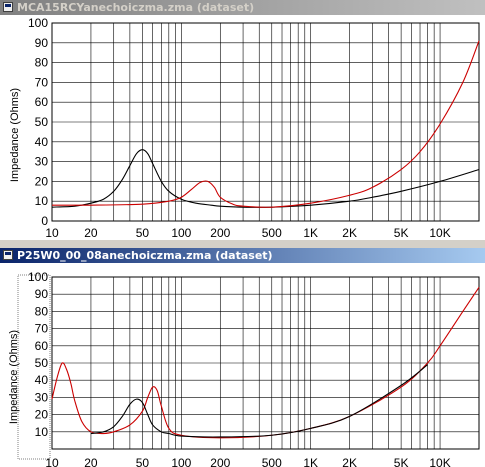 This screenshot has height=467, width=485. What do you see at coordinates (145, 255) in the screenshot?
I see `window-title: P25W0_00_08anechoiczma.zma (dataset)` at bounding box center [145, 255].